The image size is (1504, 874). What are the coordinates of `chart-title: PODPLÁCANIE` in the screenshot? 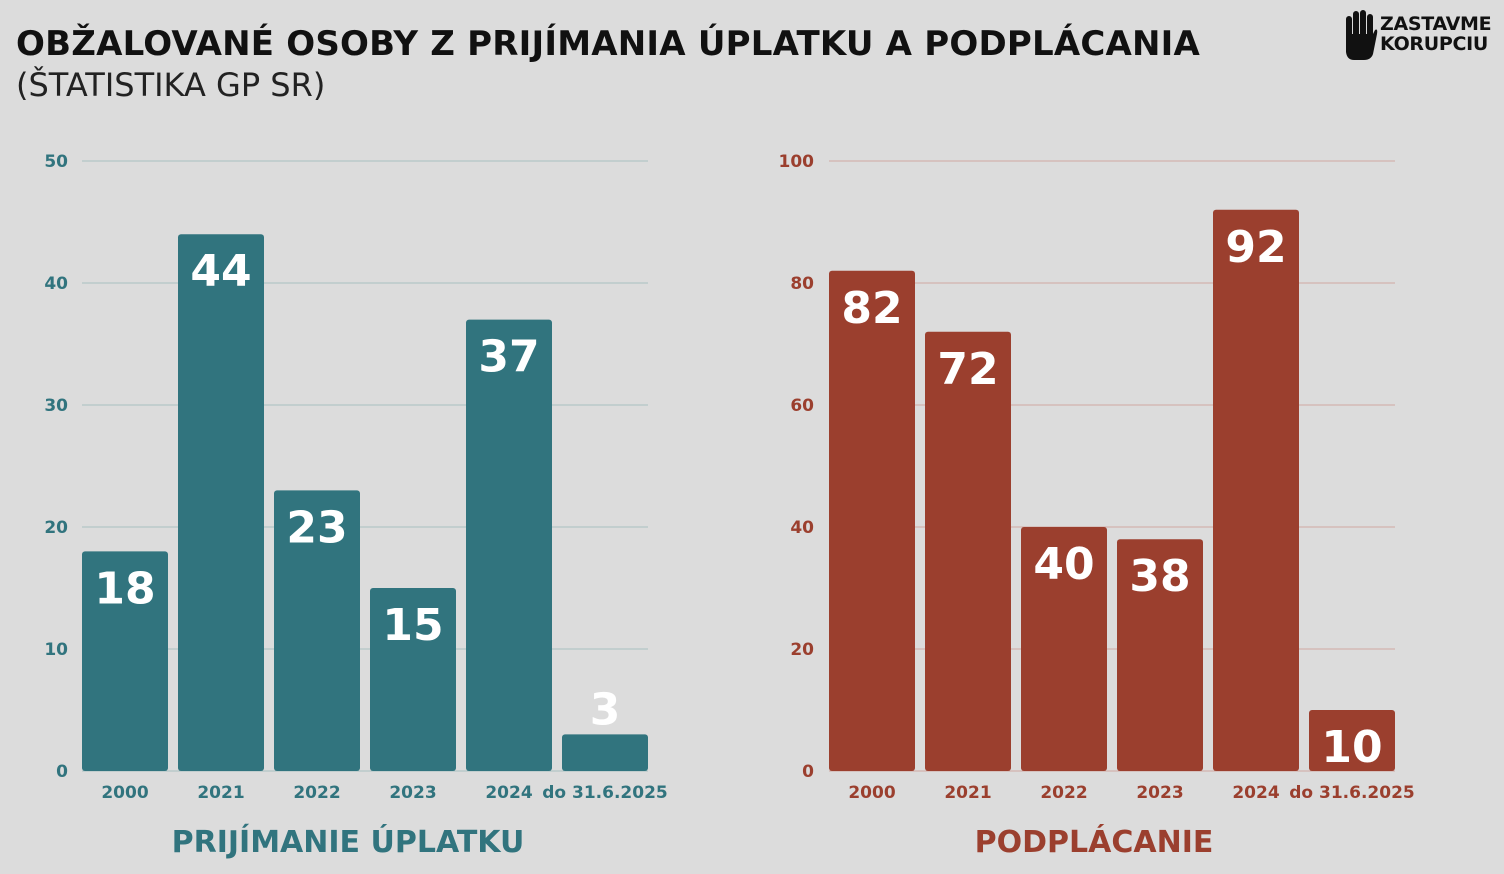 It's located at (1094, 842).